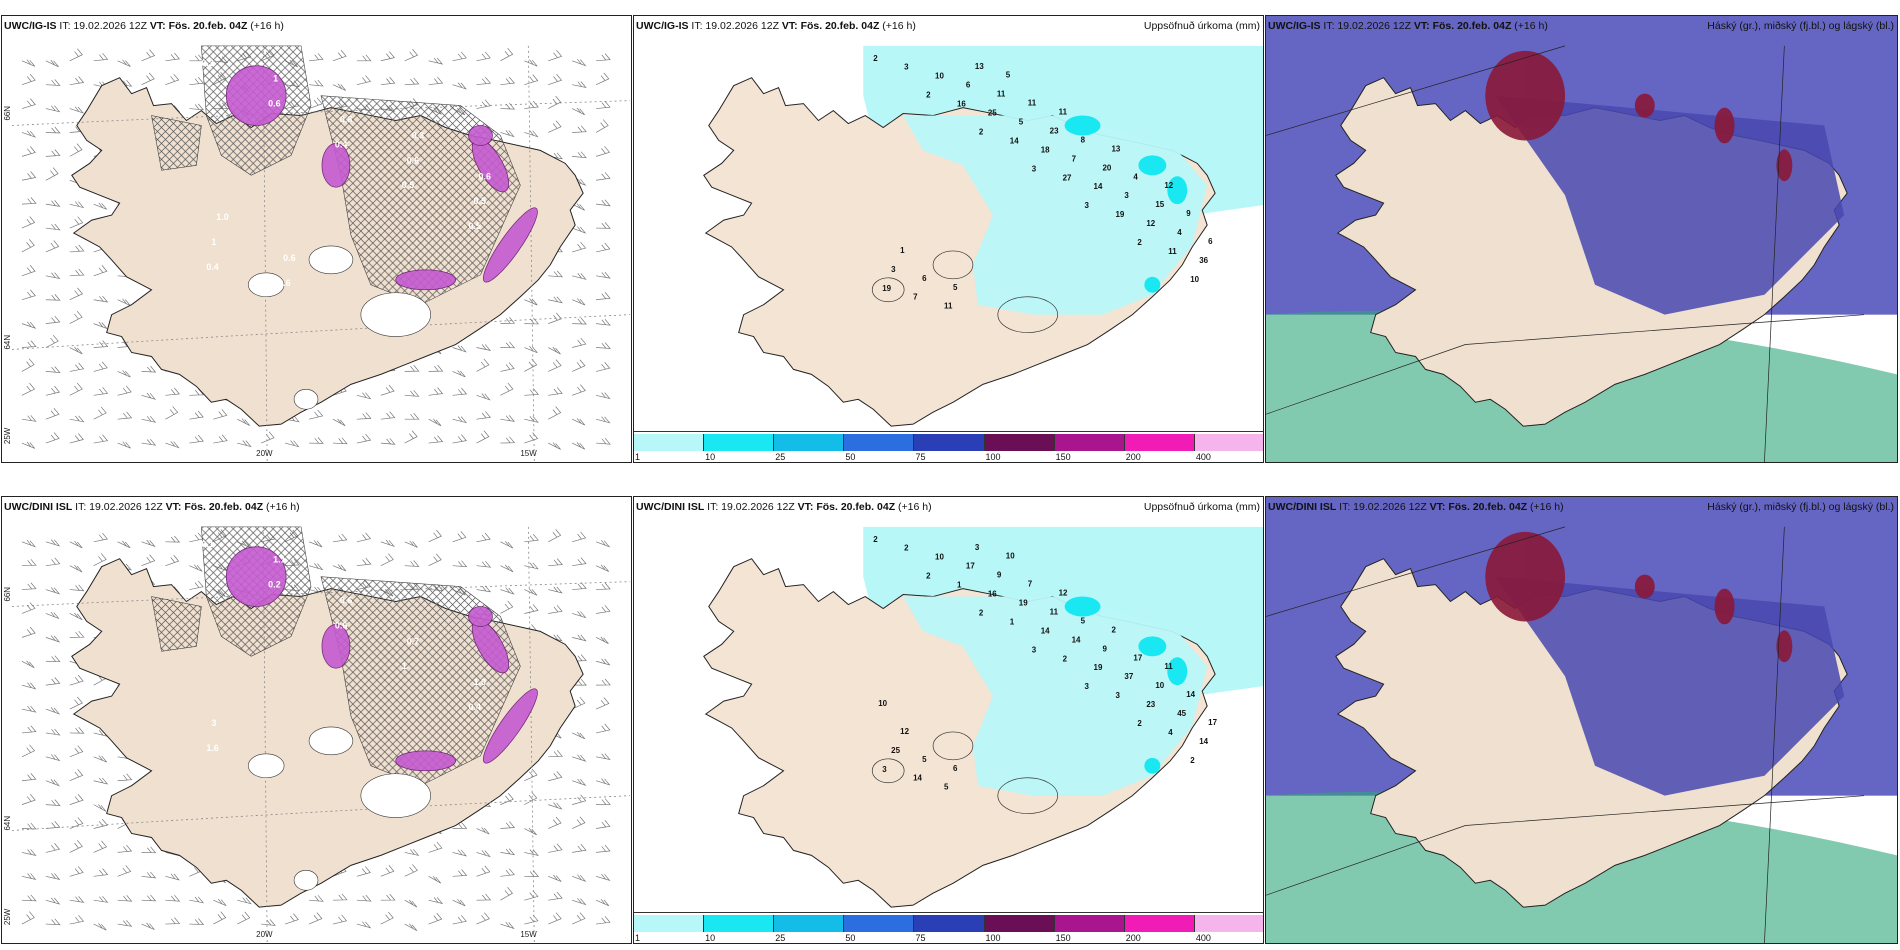 This screenshot has width=1900, height=950. What do you see at coordinates (212, 748) in the screenshot?
I see `snow-value-label: 1.6` at bounding box center [212, 748].